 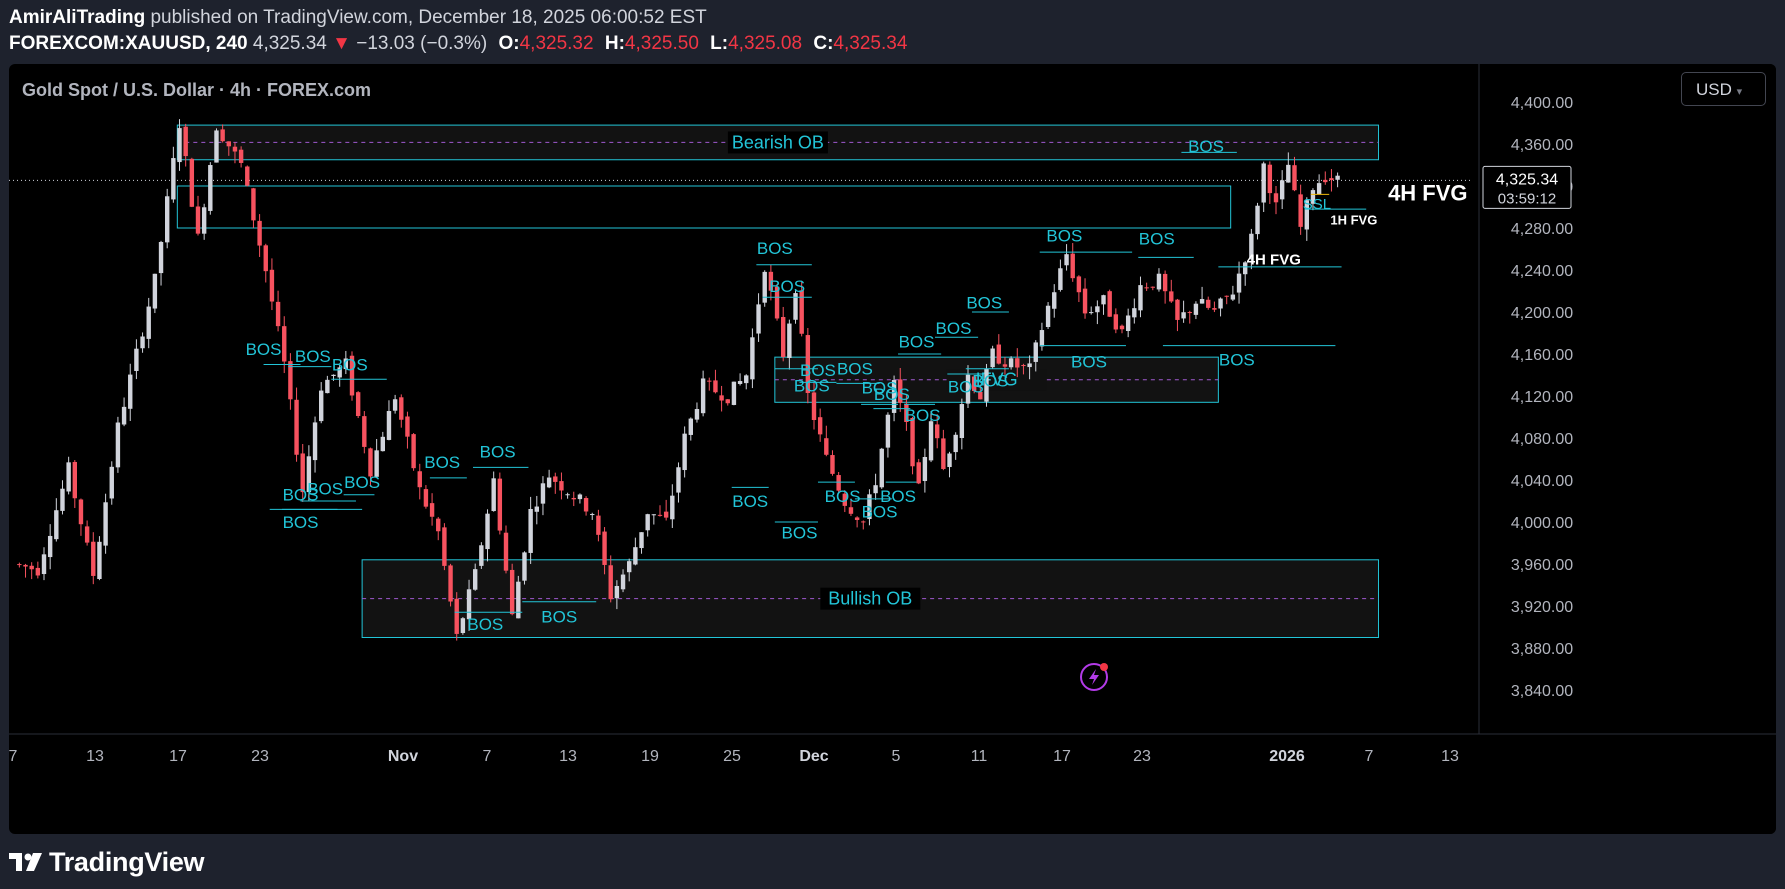 I want to click on symbol-label: FOREXCOM:XAUUSD, 240, so click(x=128, y=43).